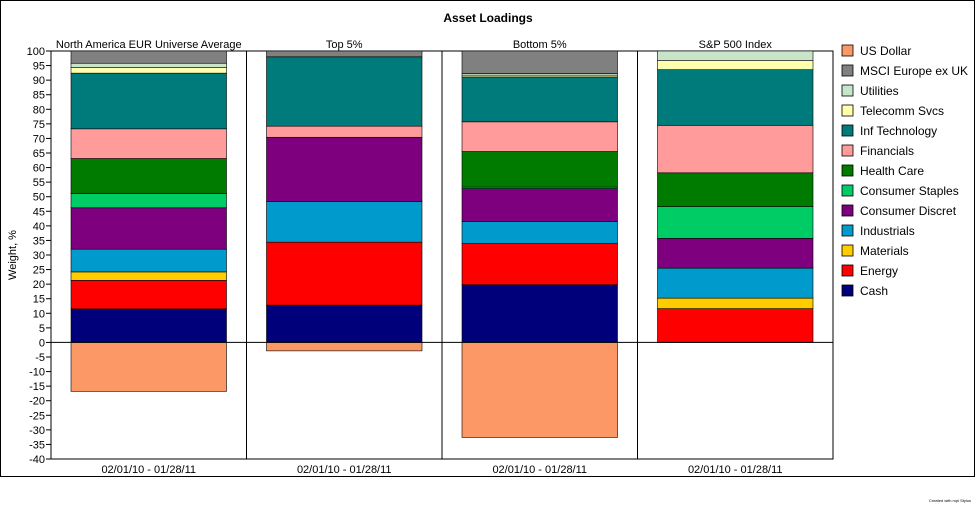 This screenshot has width=977, height=505. What do you see at coordinates (874, 291) in the screenshot?
I see `legend-label: Cash` at bounding box center [874, 291].